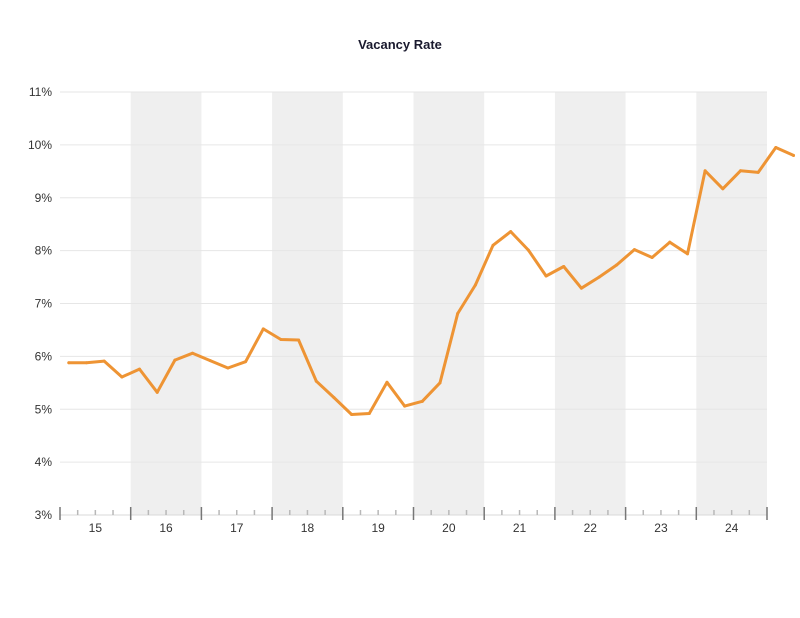 Image resolution: width=800 pixels, height=618 pixels. What do you see at coordinates (44, 356) in the screenshot?
I see `y-tick-label: 6%` at bounding box center [44, 356].